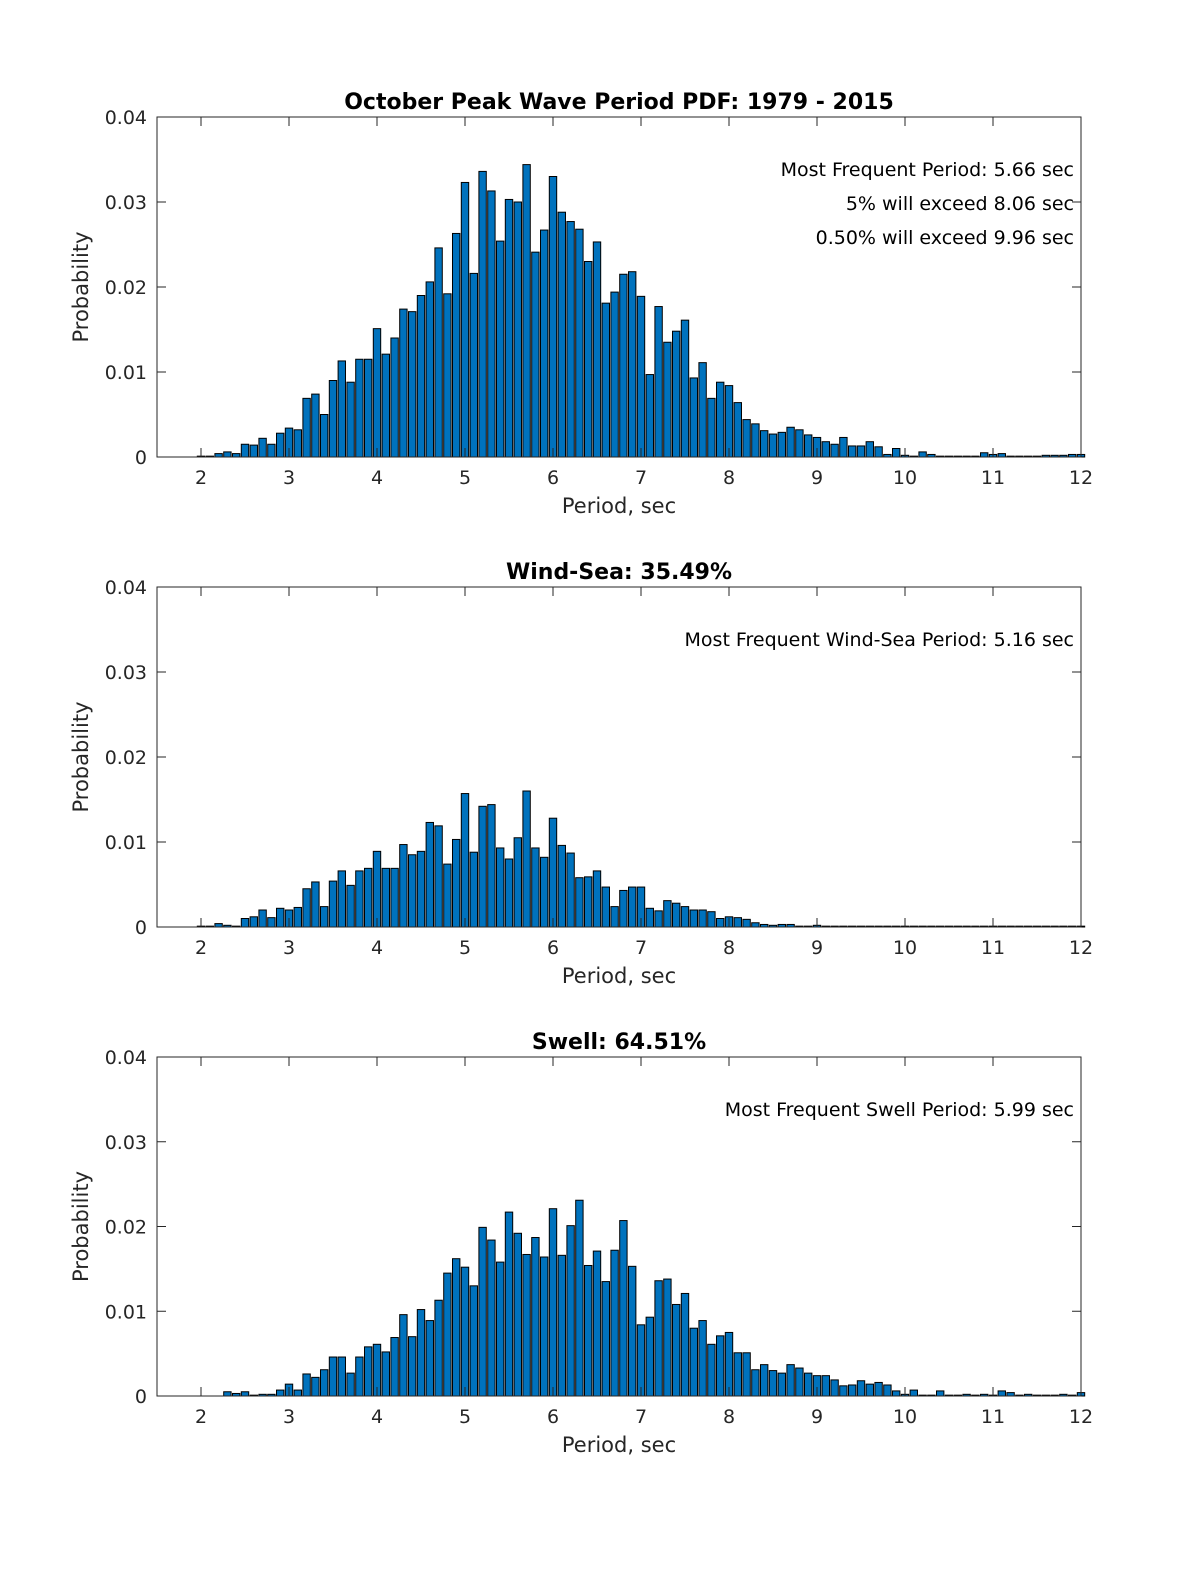 The image size is (1200, 1575). Describe the element at coordinates (141, 928) in the screenshot. I see `y-tick-label: 0` at that location.